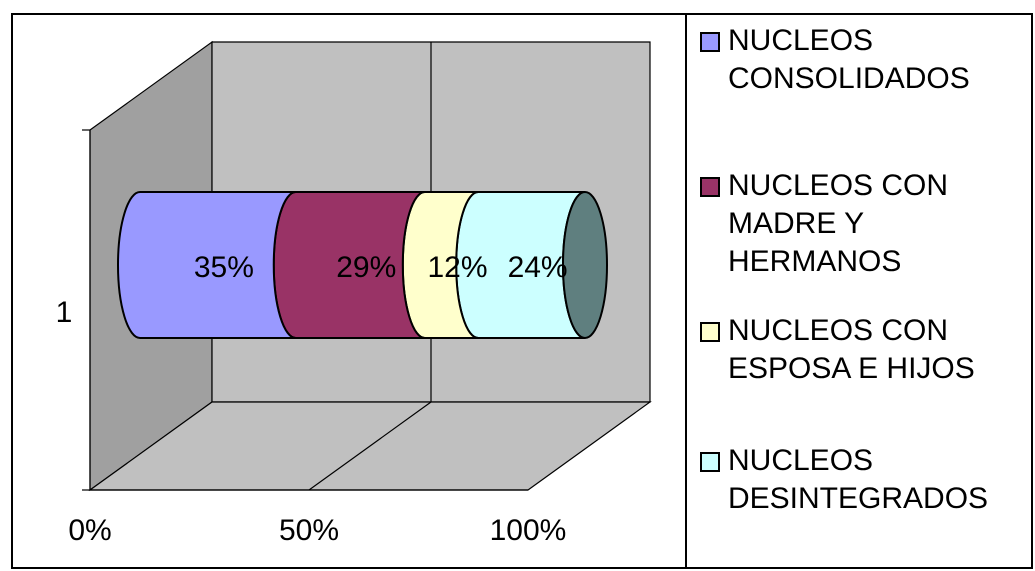 The width and height of the screenshot is (1035, 571). What do you see at coordinates (309, 530) in the screenshot?
I see `x-tick-label-2: 50%` at bounding box center [309, 530].